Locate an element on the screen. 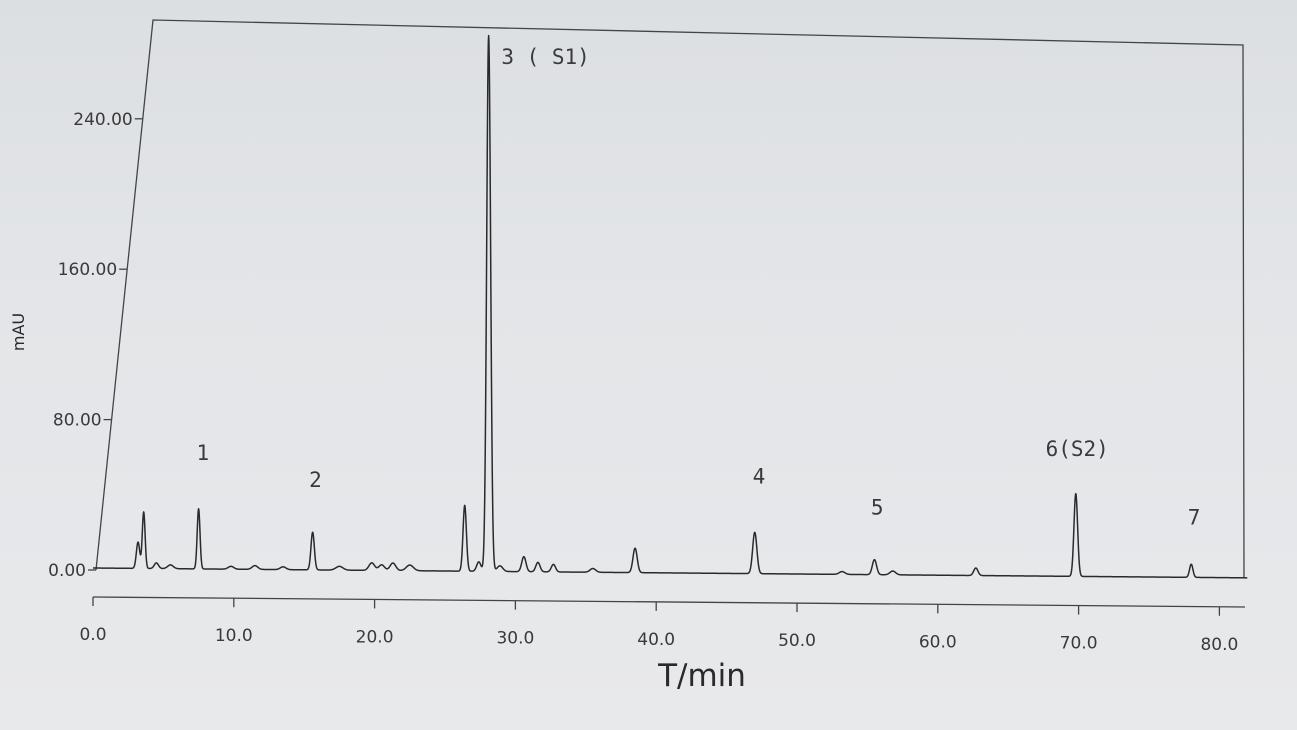 The height and width of the screenshot is (730, 1297). x-tick-label: 40.0 is located at coordinates (656, 640).